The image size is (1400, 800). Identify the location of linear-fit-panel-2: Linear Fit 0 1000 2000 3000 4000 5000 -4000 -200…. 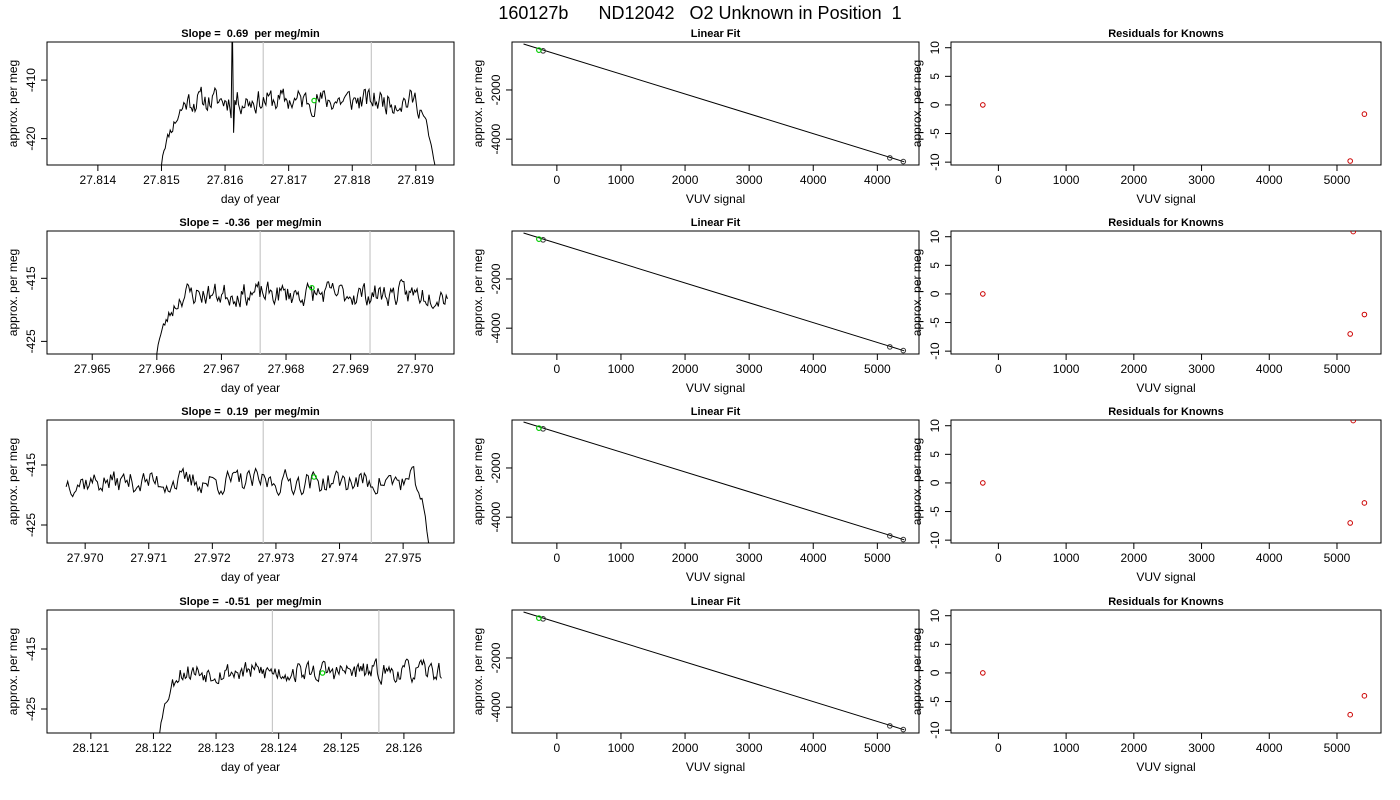
(695, 306).